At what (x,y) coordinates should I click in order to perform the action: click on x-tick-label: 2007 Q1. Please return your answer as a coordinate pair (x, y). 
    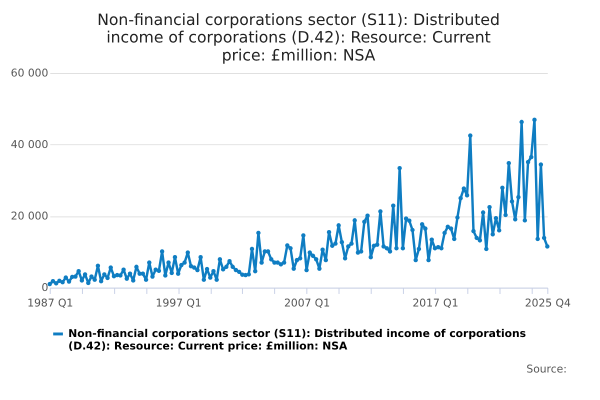
    Looking at the image, I should click on (307, 303).